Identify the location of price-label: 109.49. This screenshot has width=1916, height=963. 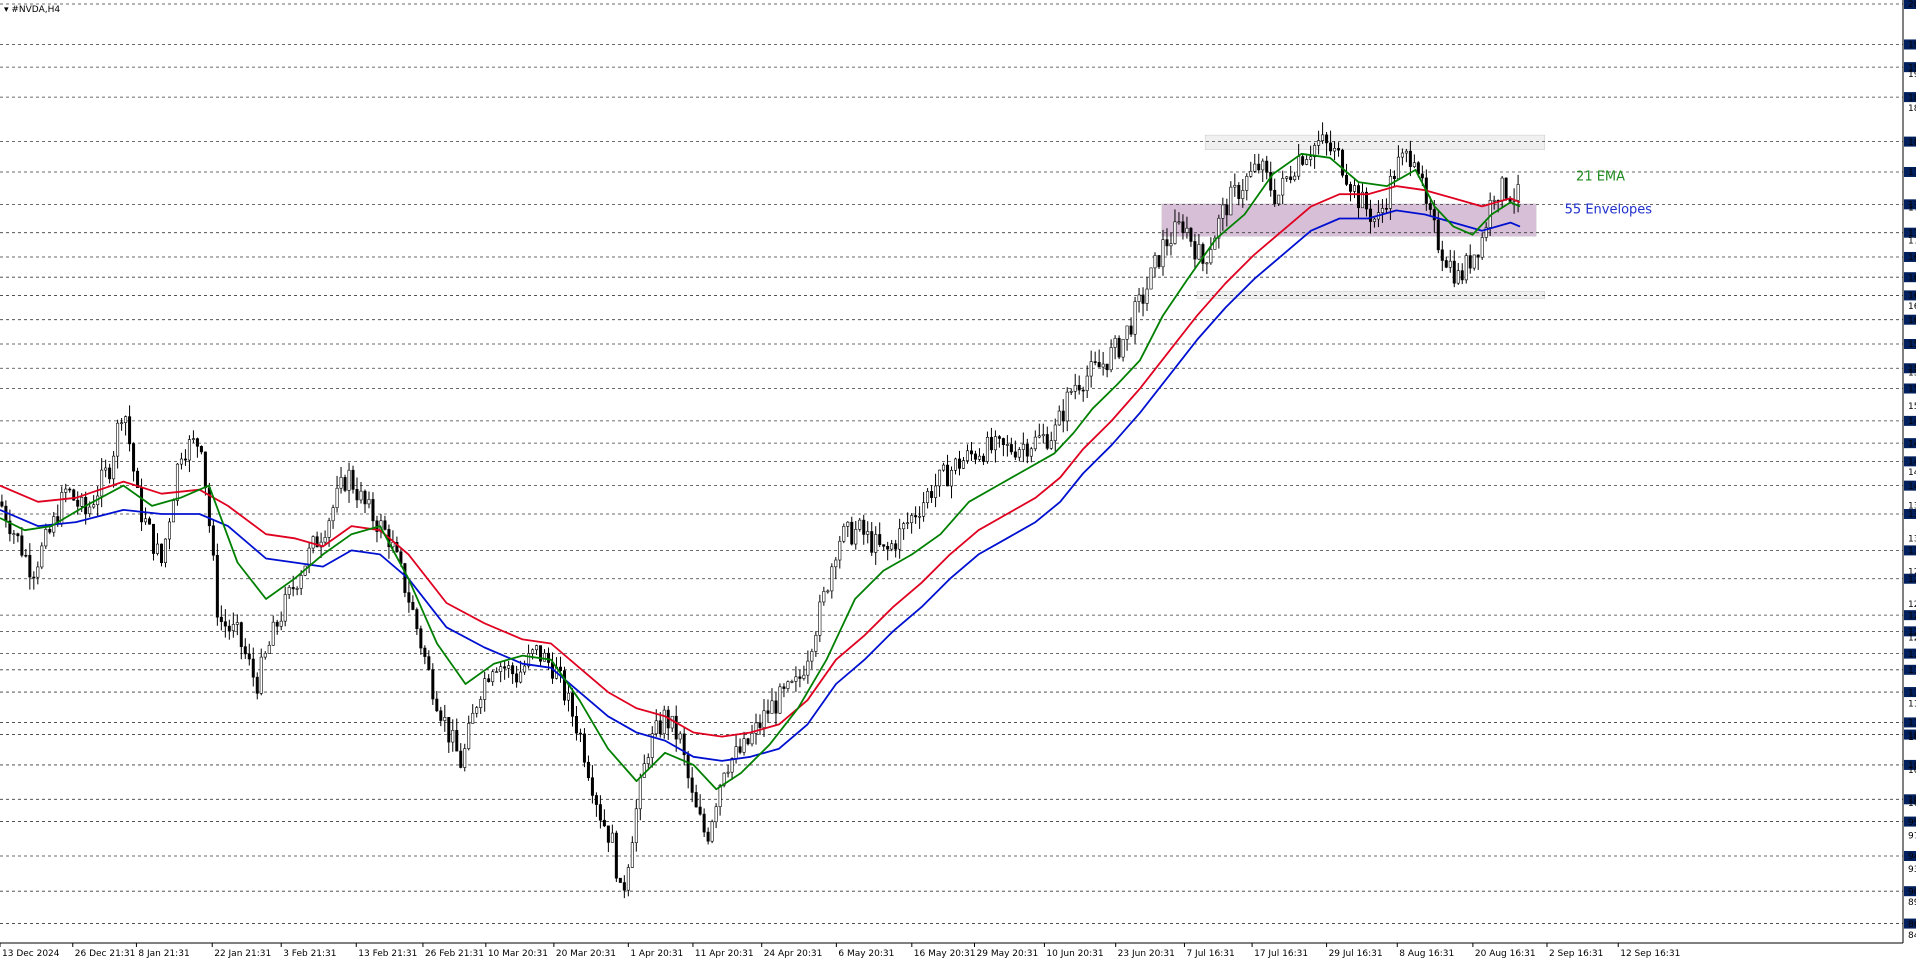
(1912, 738).